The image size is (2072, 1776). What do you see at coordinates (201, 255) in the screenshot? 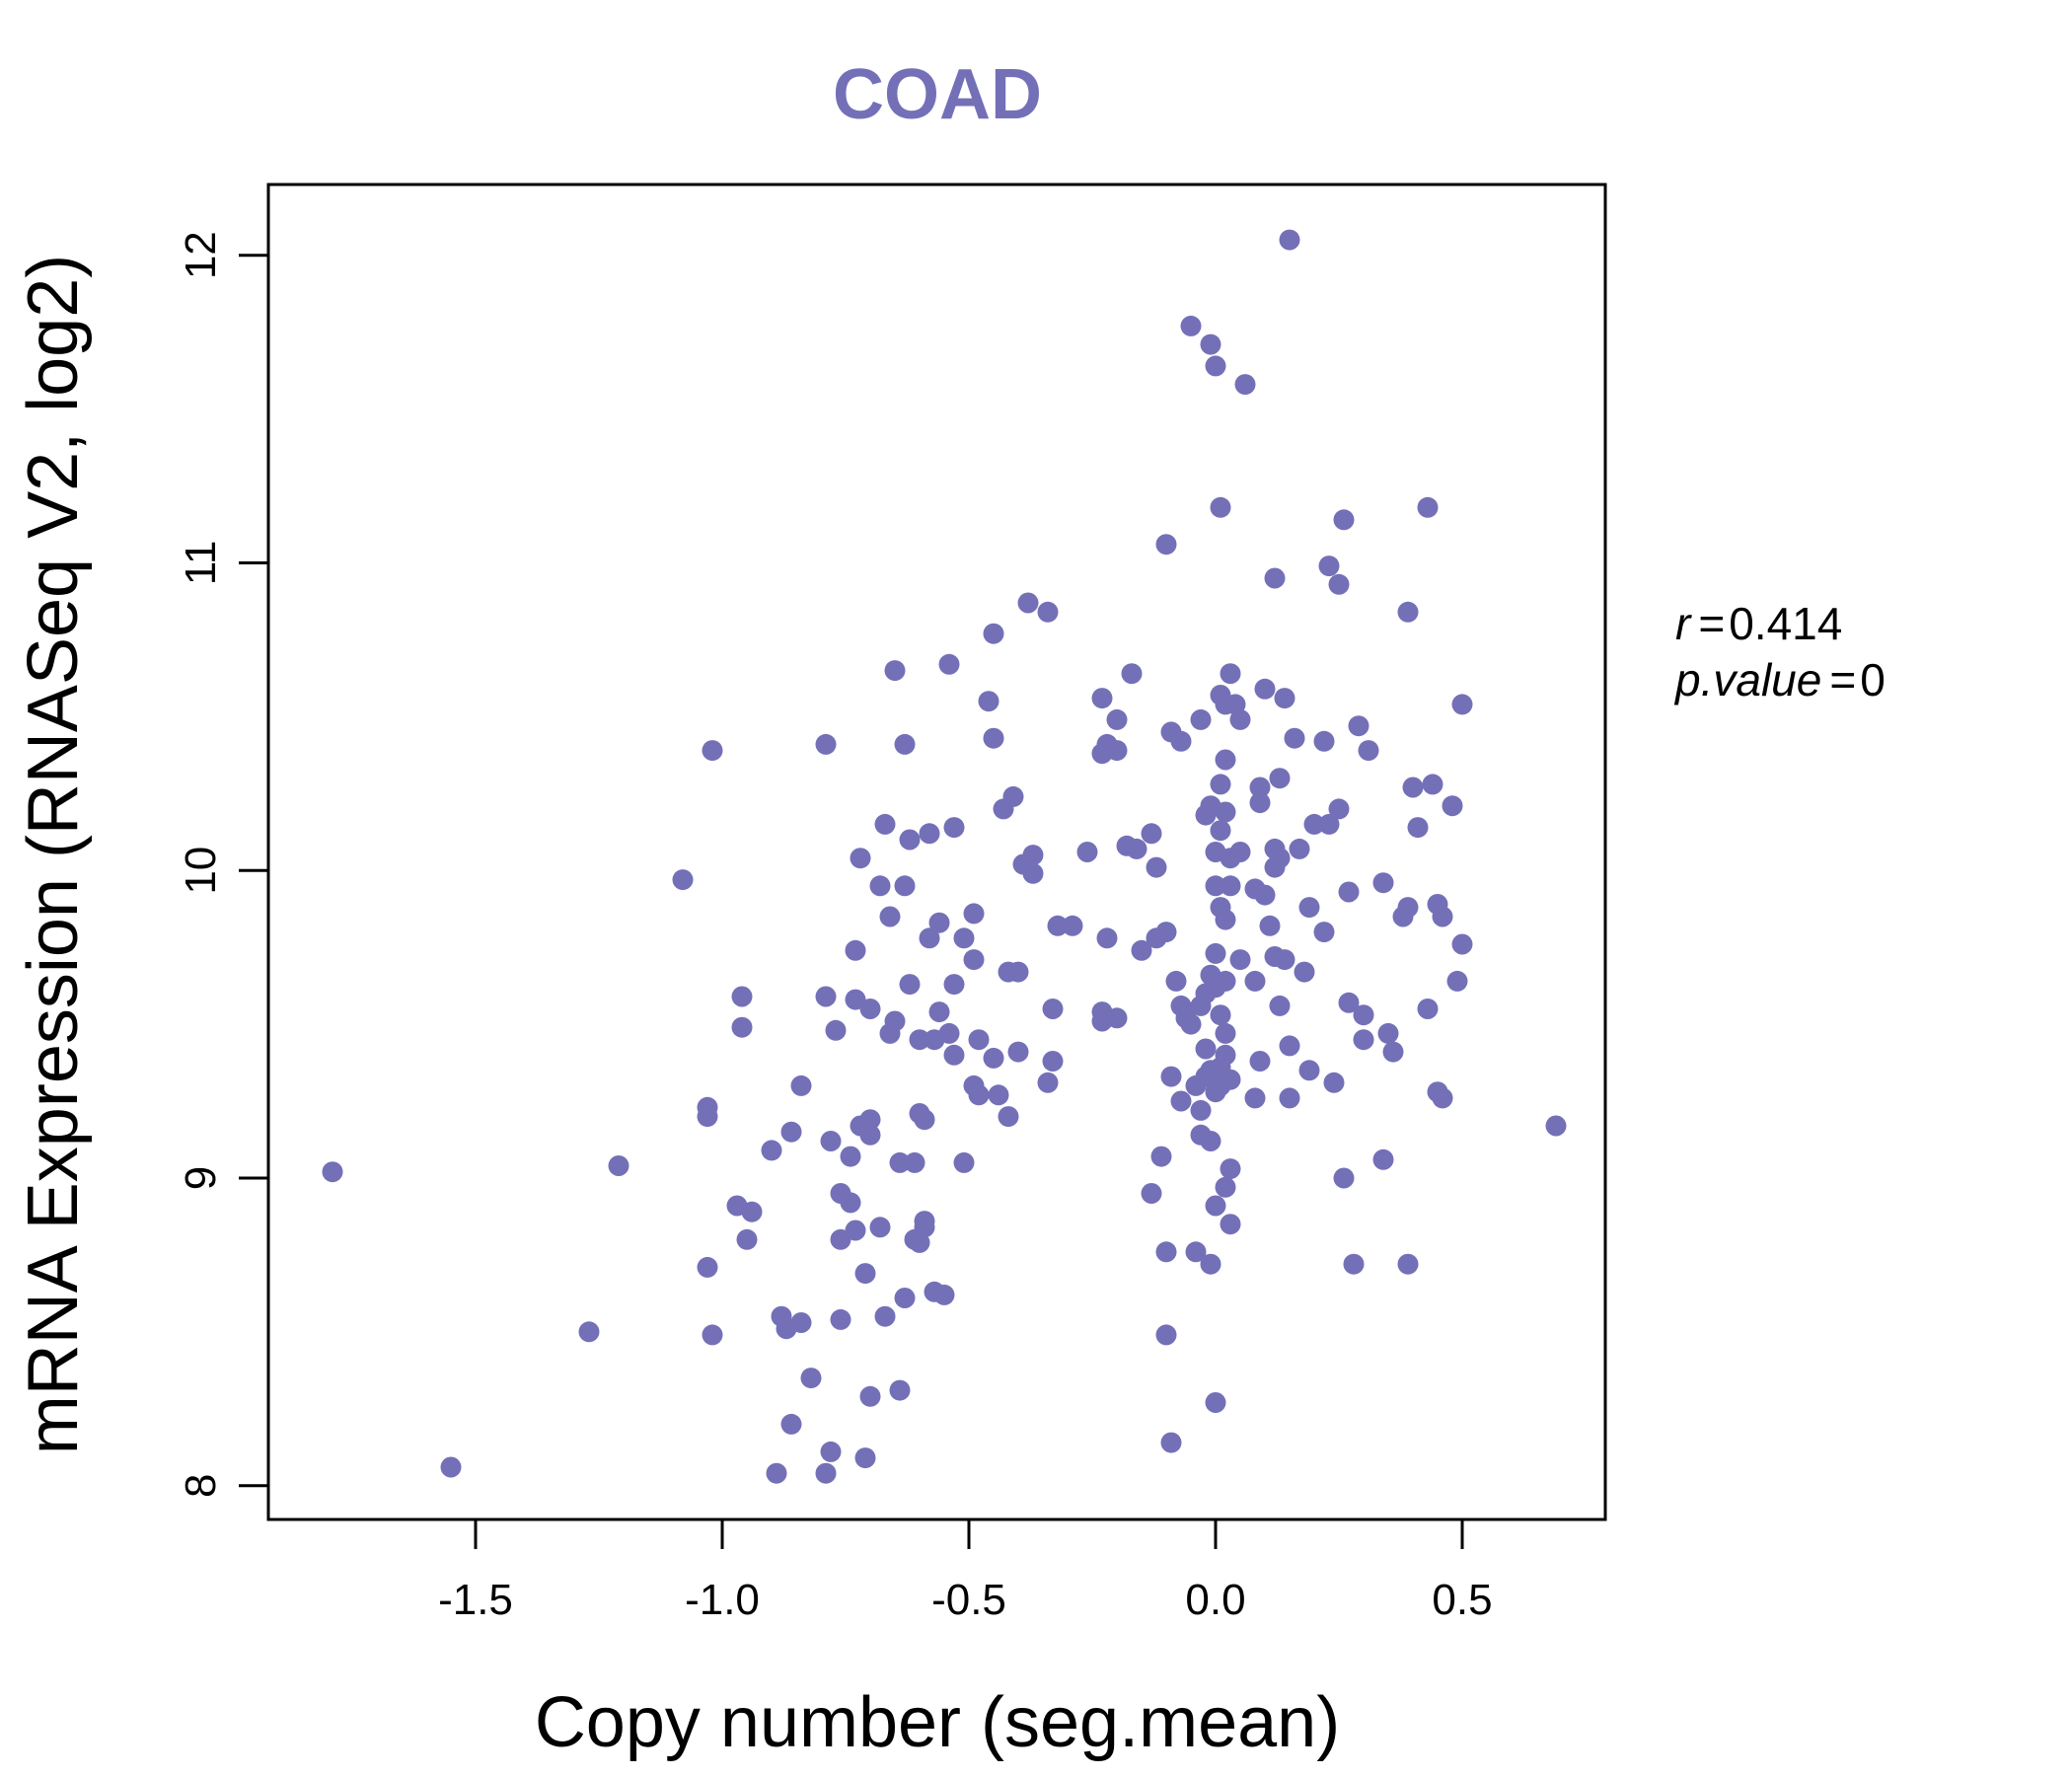
I see `y-tick-label: 12` at bounding box center [201, 255].